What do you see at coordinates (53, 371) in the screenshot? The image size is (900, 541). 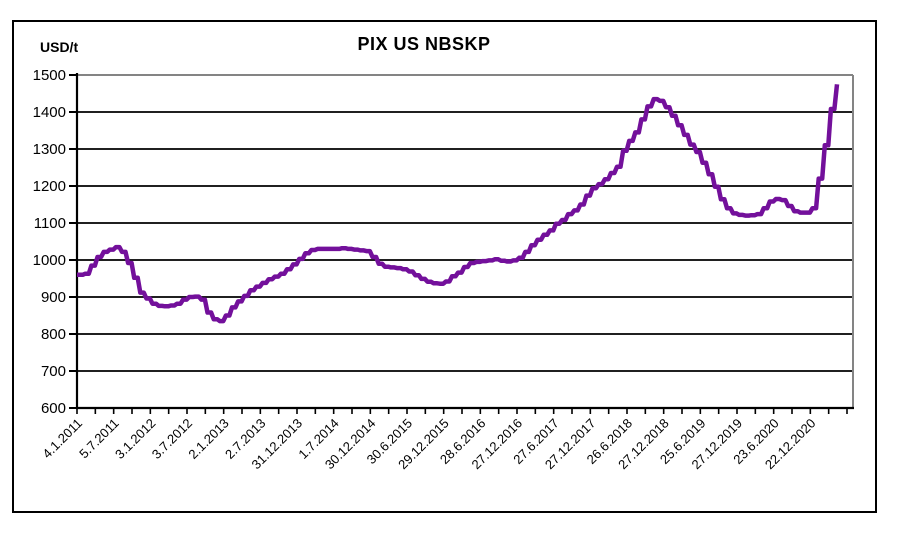 I see `y-tick-label: 700` at bounding box center [53, 371].